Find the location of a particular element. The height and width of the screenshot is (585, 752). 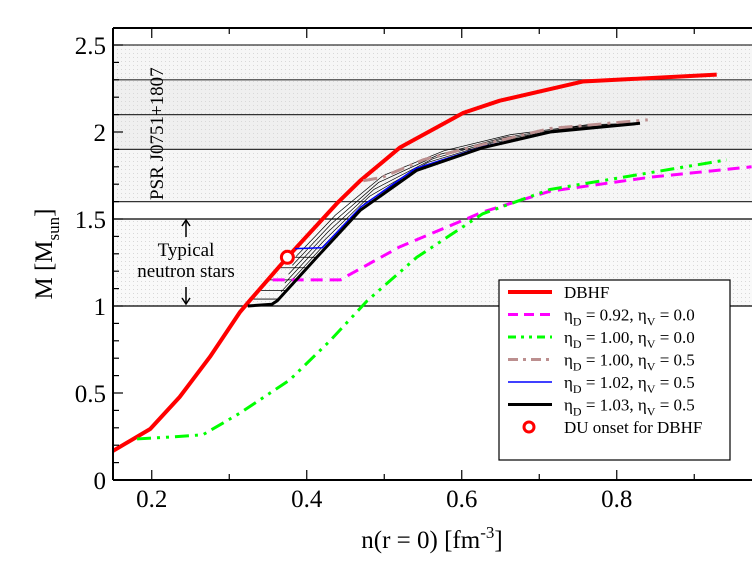

y-tick-label: 1.5 is located at coordinates (90, 220).